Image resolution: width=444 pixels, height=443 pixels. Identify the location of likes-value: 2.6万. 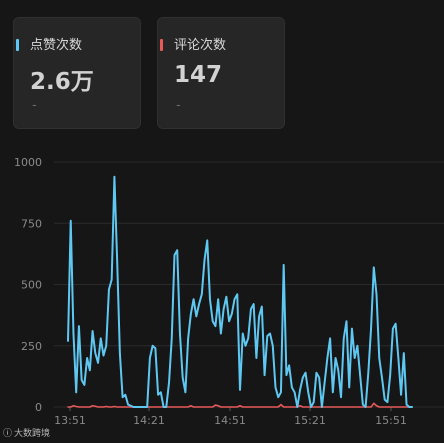
(62, 82).